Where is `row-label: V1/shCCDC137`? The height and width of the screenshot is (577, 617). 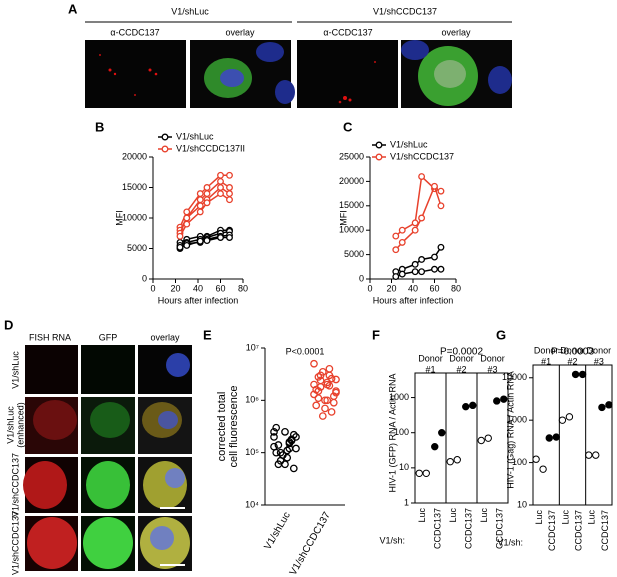
row-label: V1/shCCDC137 is located at coordinates (15, 485).